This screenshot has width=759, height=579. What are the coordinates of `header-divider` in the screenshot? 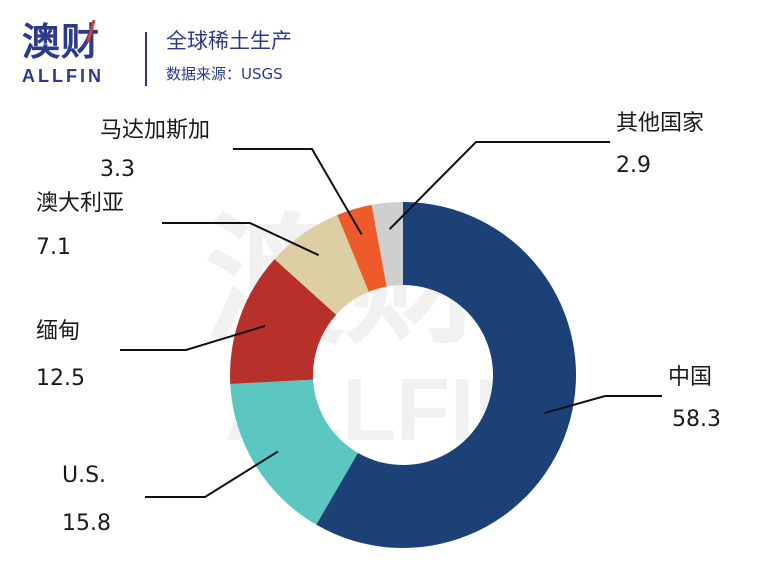 It's located at (146, 59).